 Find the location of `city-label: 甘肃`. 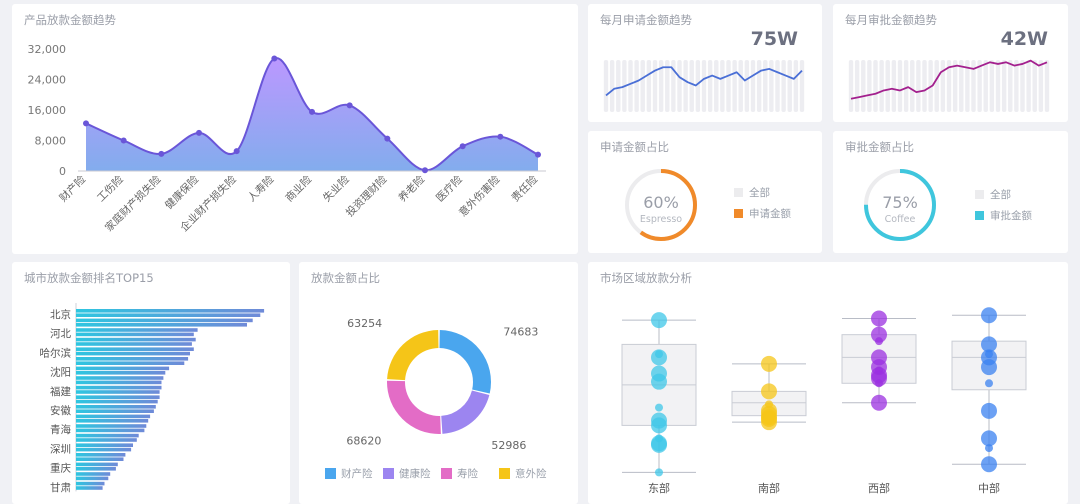

city-label: 甘肃 is located at coordinates (60, 487).